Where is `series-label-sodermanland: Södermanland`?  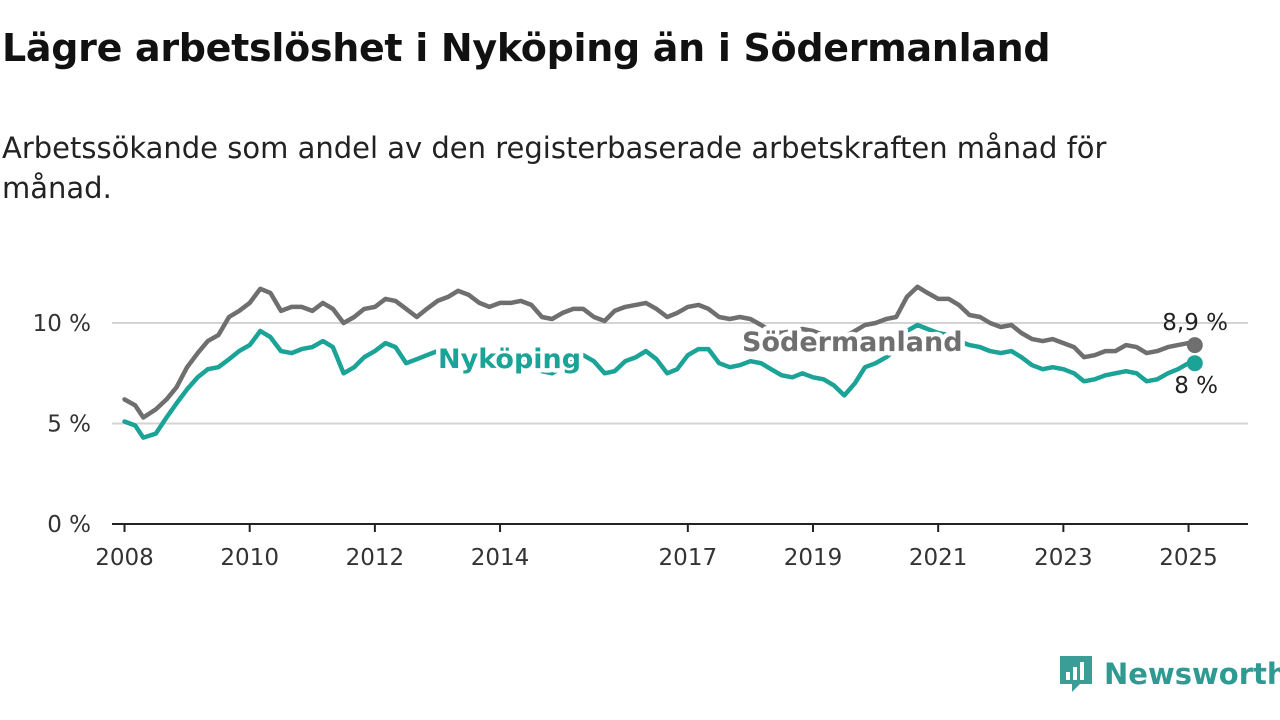 series-label-sodermanland: Södermanland is located at coordinates (852, 342).